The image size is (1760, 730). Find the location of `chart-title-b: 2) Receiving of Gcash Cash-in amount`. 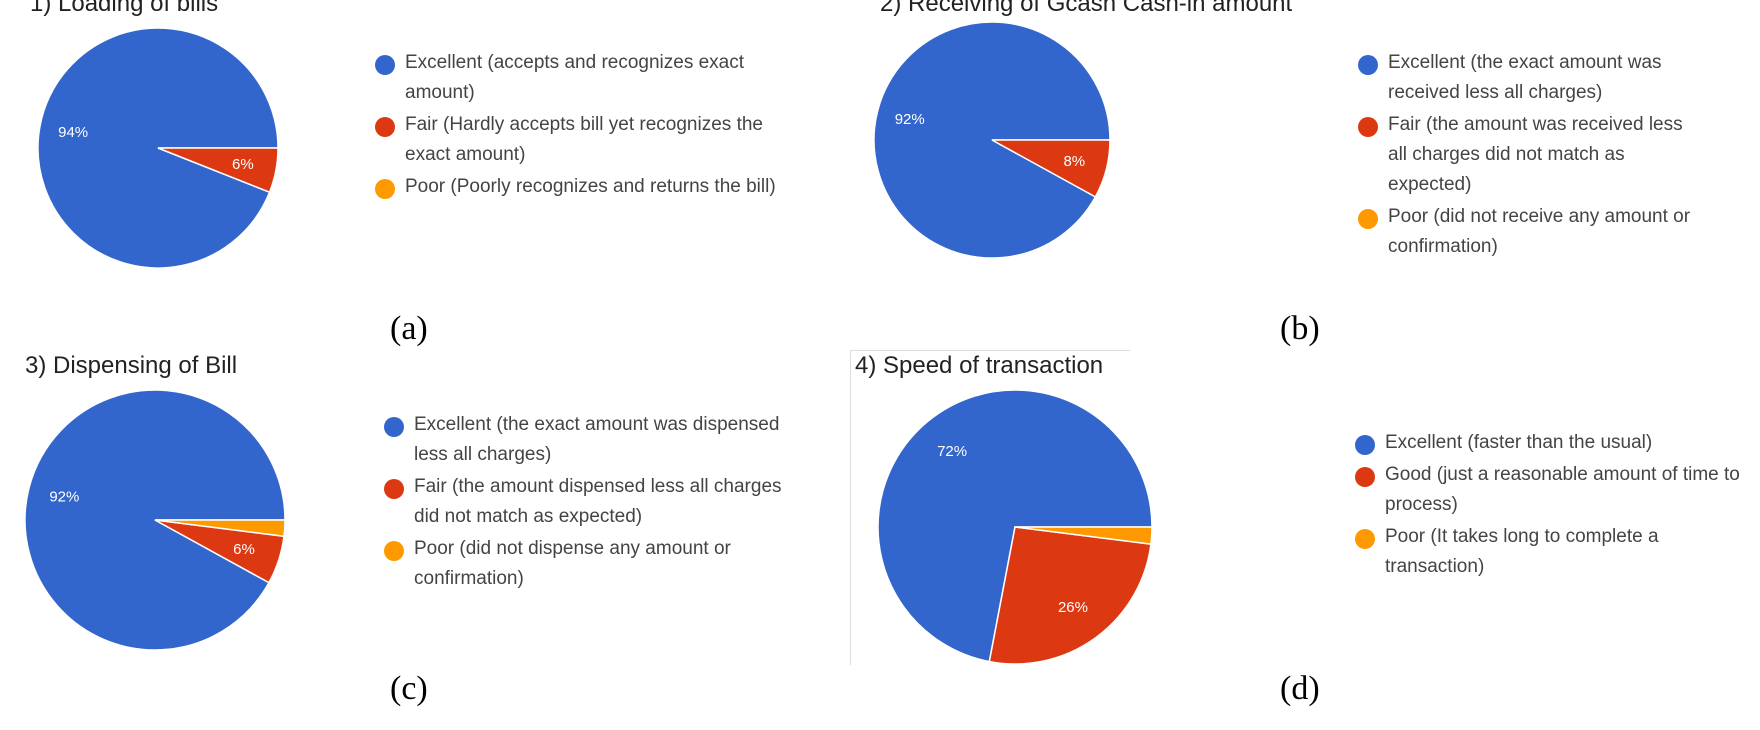

chart-title-b: 2) Receiving of Gcash Cash-in amount is located at coordinates (1086, 8).